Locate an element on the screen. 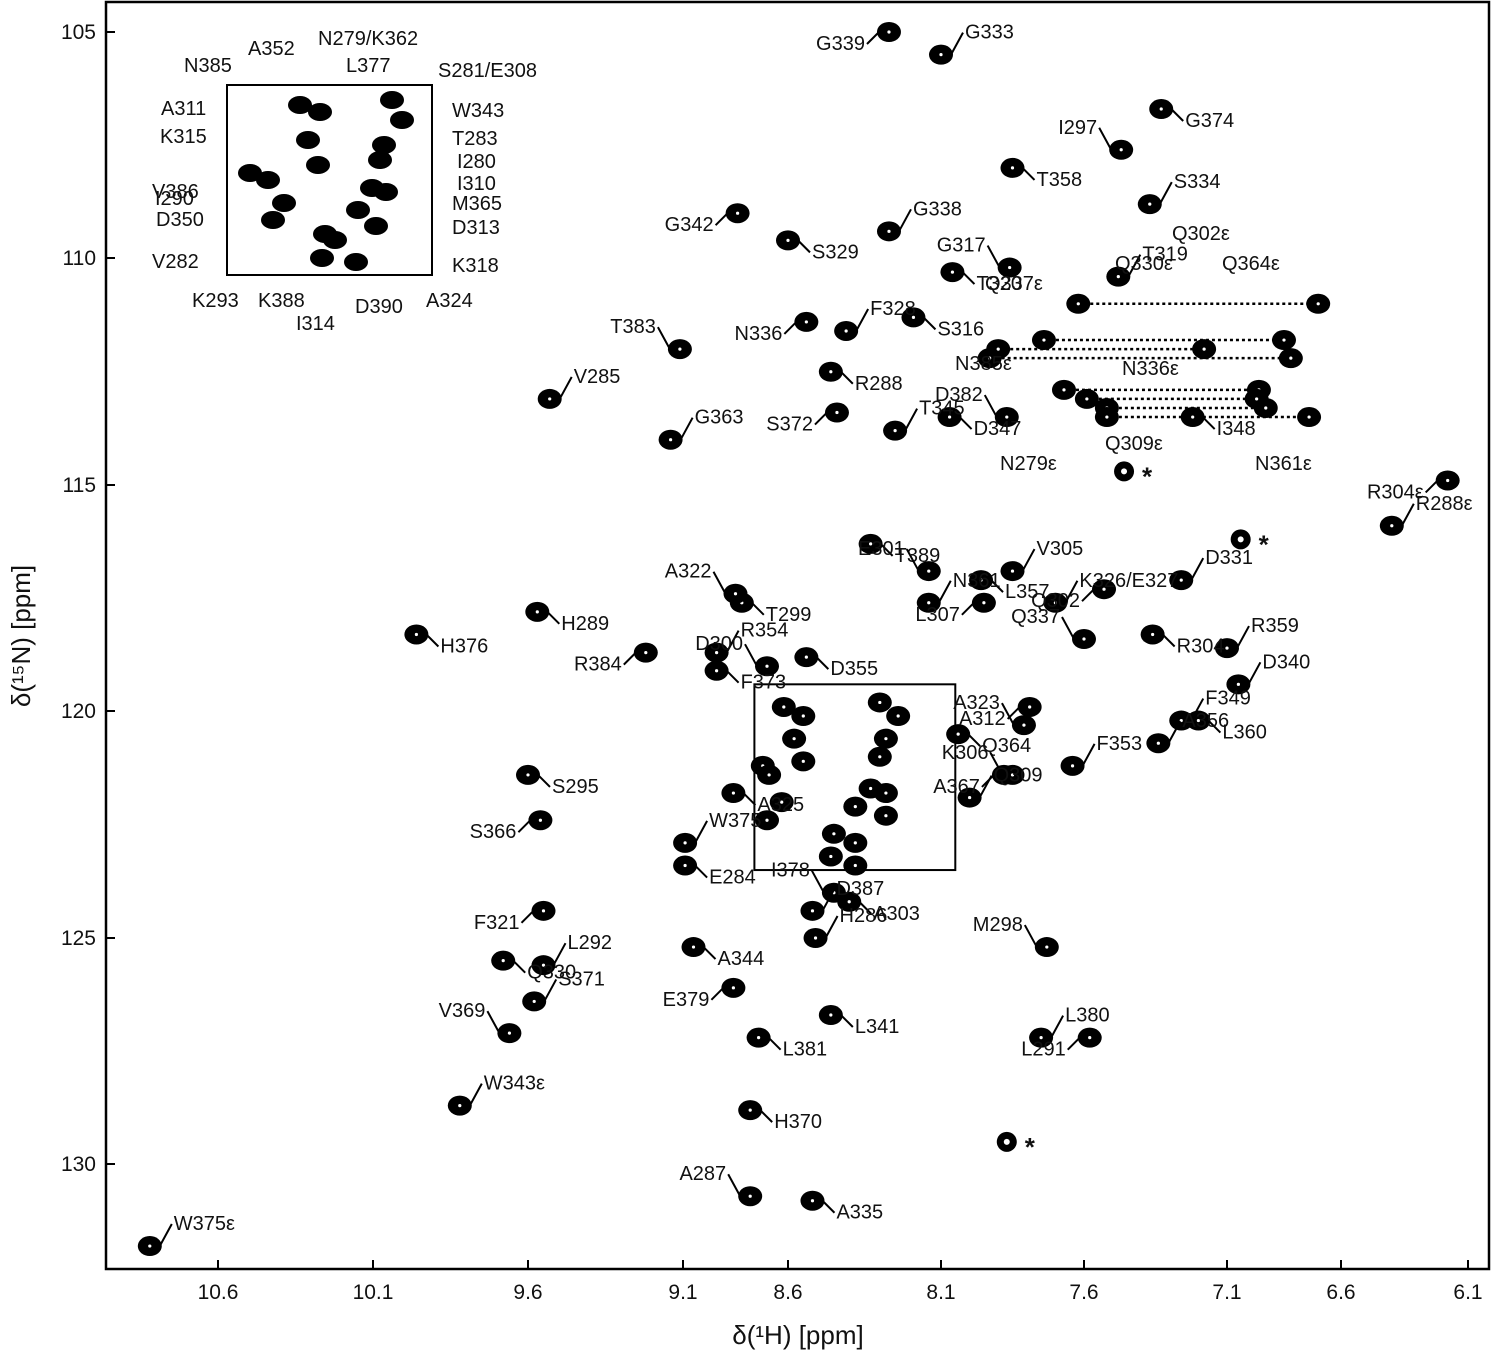 The image size is (1494, 1357). peak-l292-center is located at coordinates (543, 965).